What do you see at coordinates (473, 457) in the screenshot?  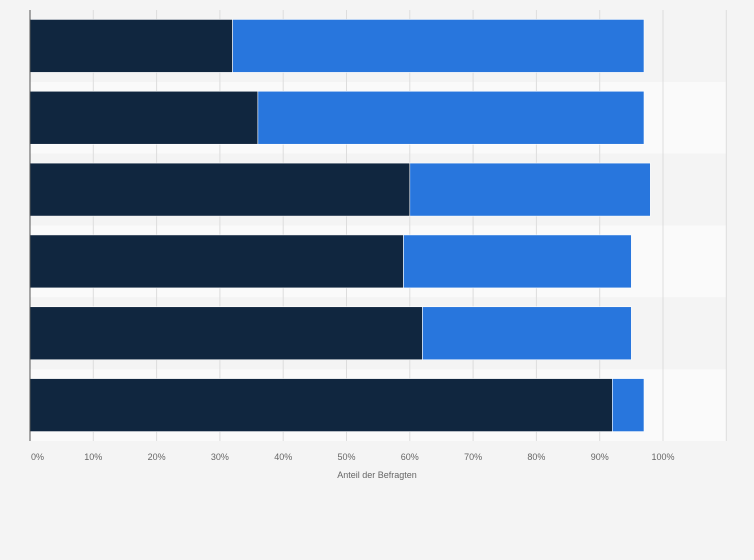 I see `x-tick-label: 70%` at bounding box center [473, 457].